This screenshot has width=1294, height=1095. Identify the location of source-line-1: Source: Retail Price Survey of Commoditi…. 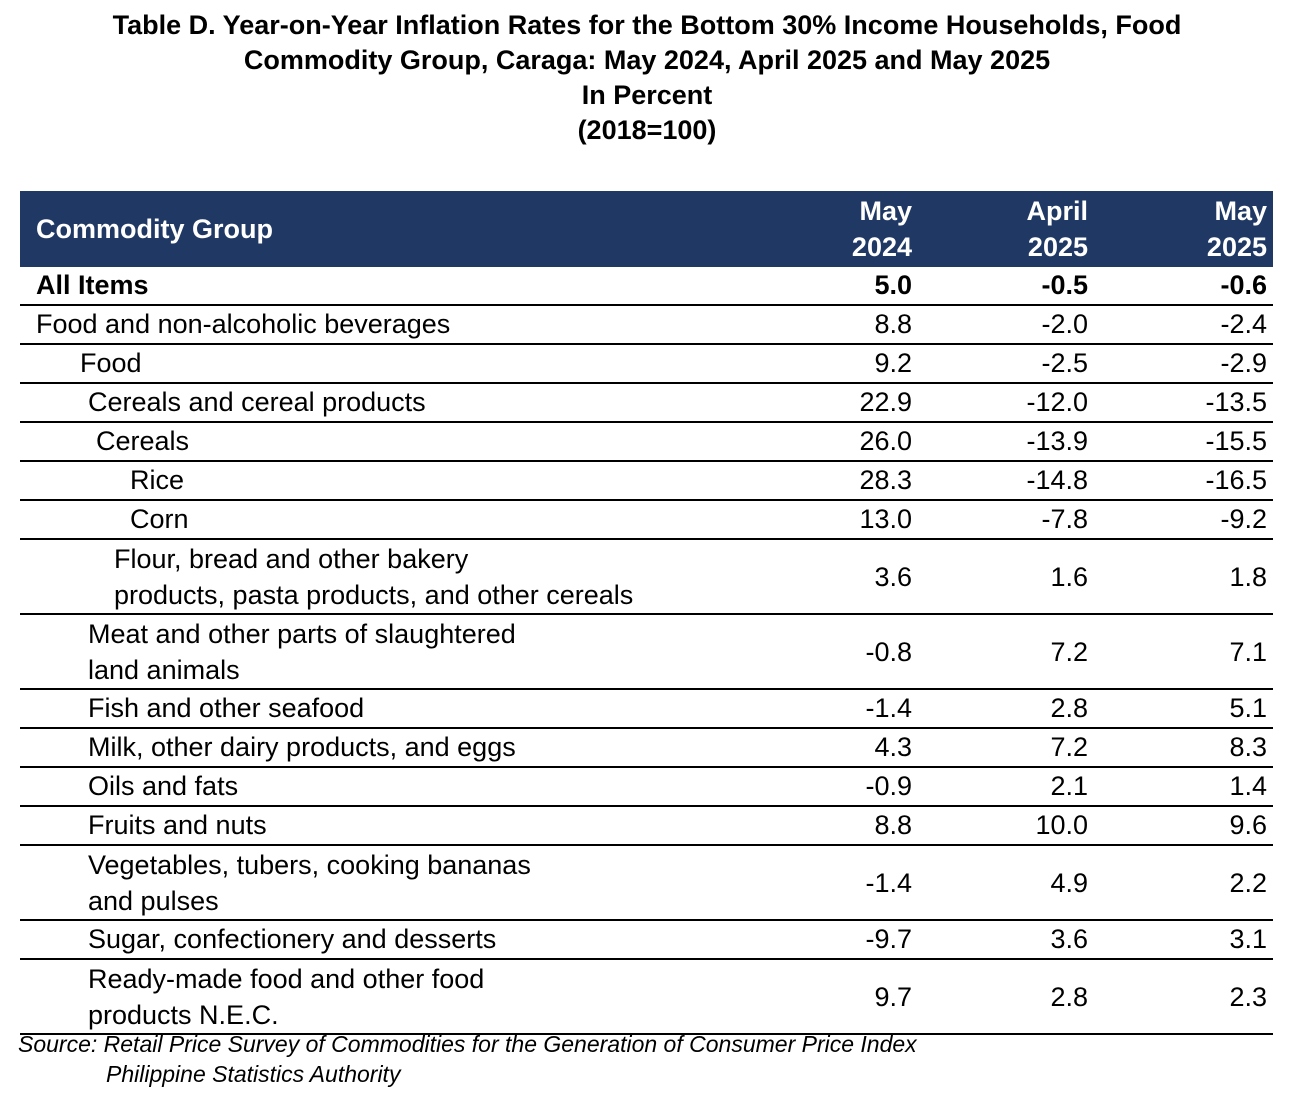
(467, 1044).